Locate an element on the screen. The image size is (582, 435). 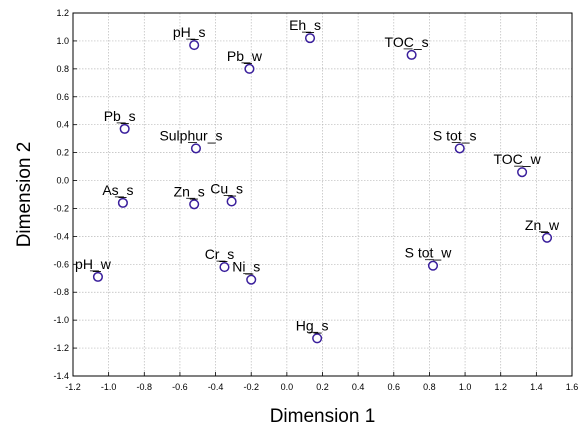
x-tick-label: -0.8 is located at coordinates (145, 387).